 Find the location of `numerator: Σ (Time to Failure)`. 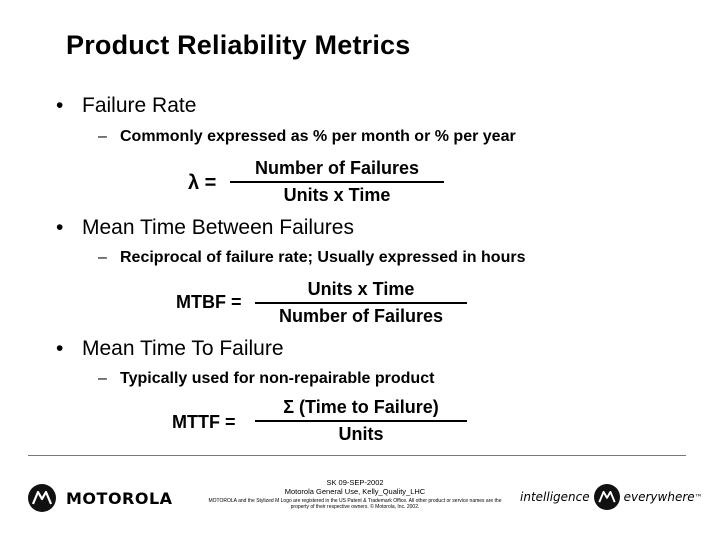

numerator: Σ (Time to Failure) is located at coordinates (361, 407).